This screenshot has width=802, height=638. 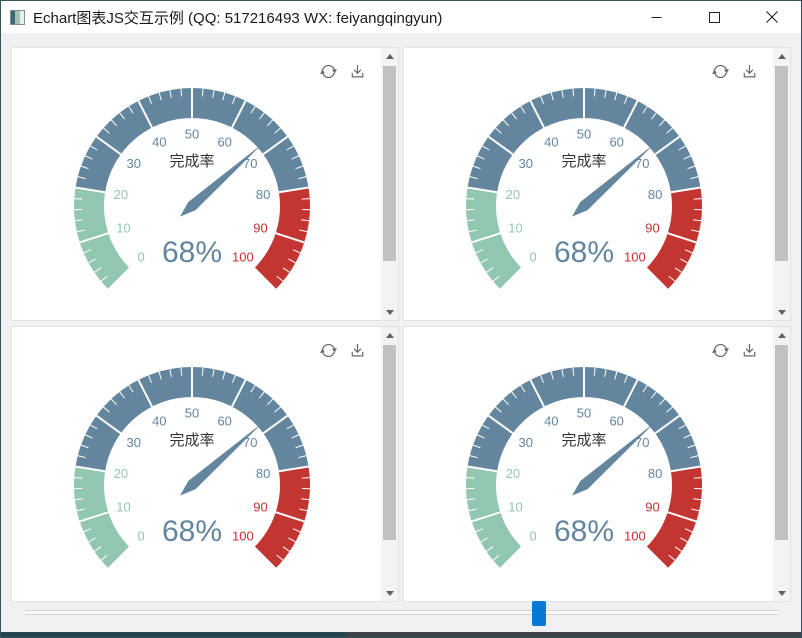 I want to click on horizontal-slider-track, so click(x=402, y=612).